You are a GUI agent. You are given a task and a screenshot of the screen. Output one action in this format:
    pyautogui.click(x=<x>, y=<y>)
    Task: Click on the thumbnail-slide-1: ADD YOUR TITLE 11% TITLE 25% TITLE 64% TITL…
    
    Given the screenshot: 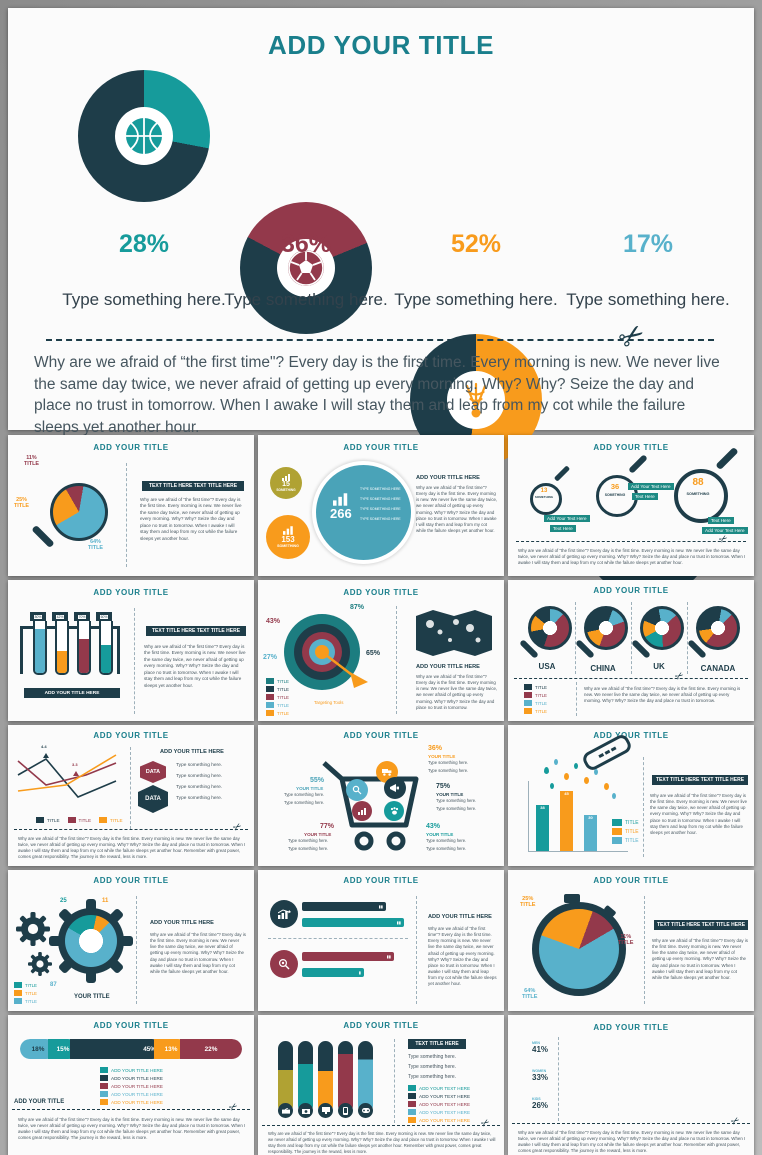 What is the action you would take?
    pyautogui.click(x=131, y=505)
    